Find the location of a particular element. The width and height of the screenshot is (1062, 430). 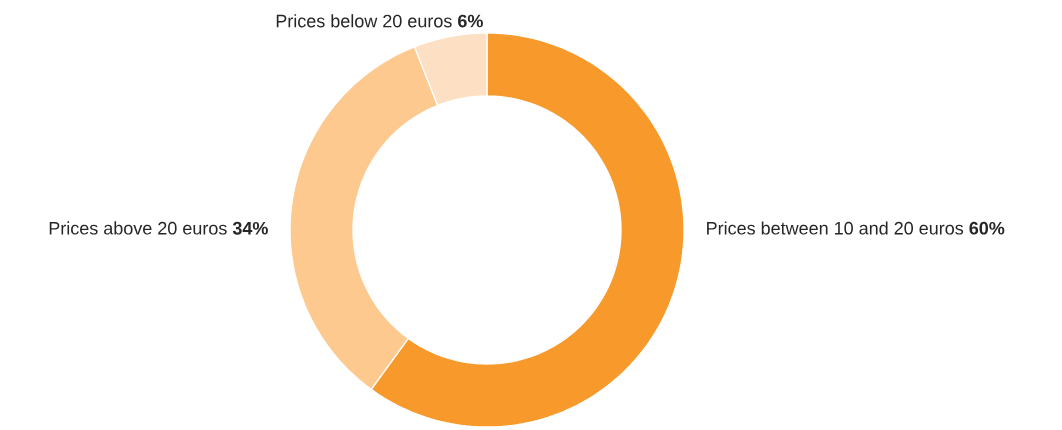

data-label: 6% is located at coordinates (470, 21).